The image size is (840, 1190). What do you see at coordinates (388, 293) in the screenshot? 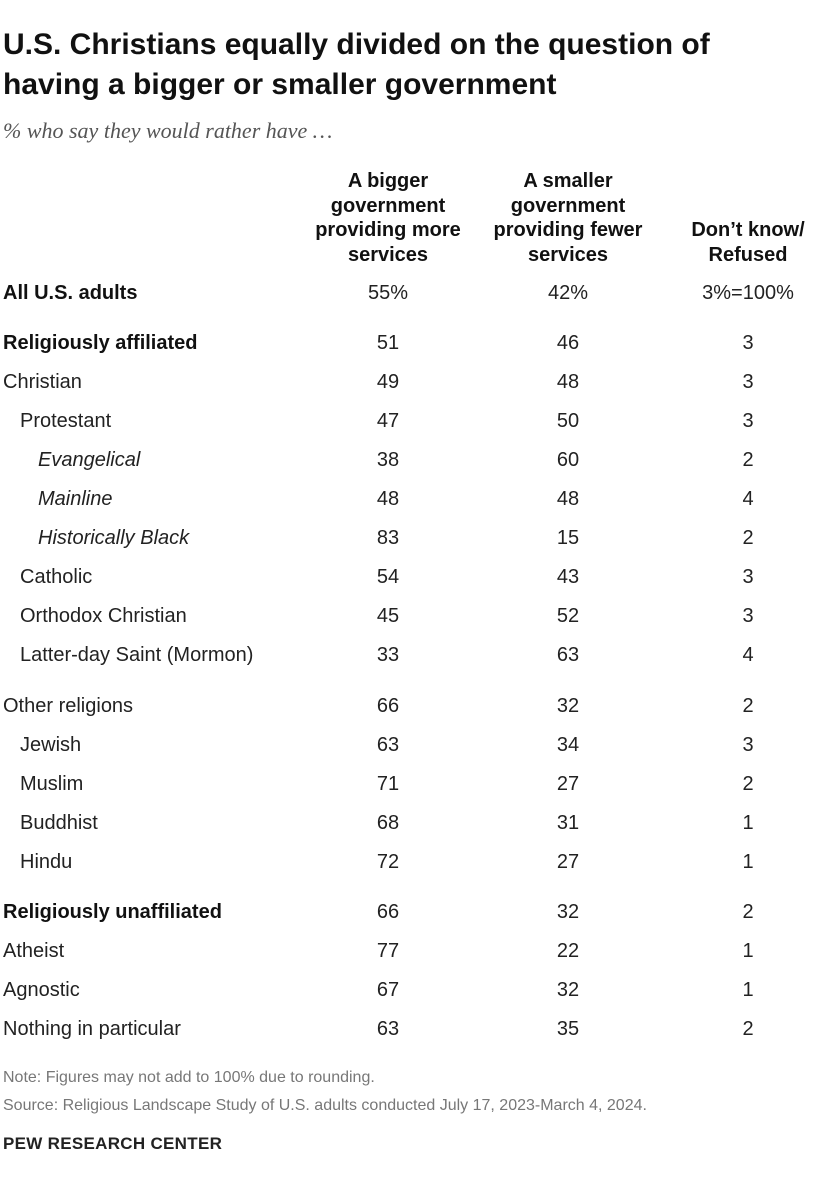
I see `cell-value: 55%` at bounding box center [388, 293].